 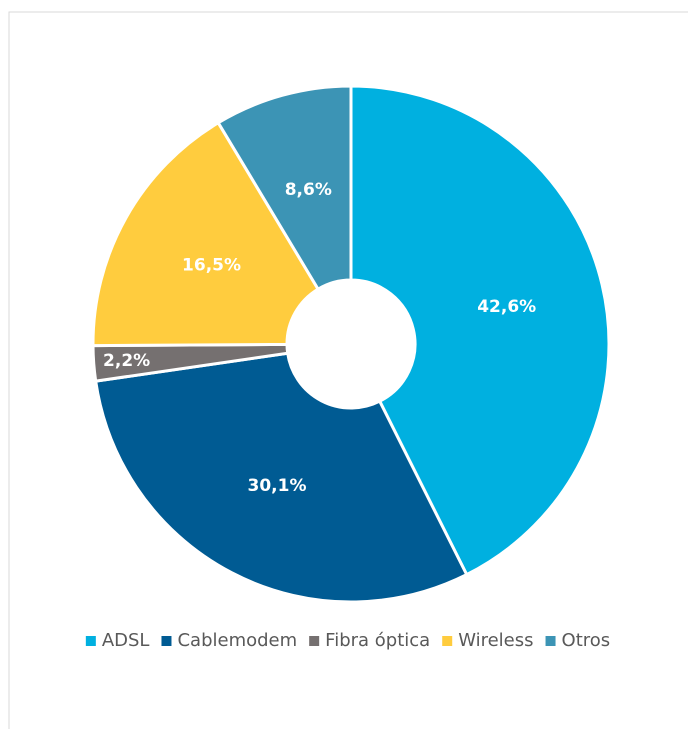 What do you see at coordinates (126, 640) in the screenshot?
I see `legend-label: ADSL` at bounding box center [126, 640].